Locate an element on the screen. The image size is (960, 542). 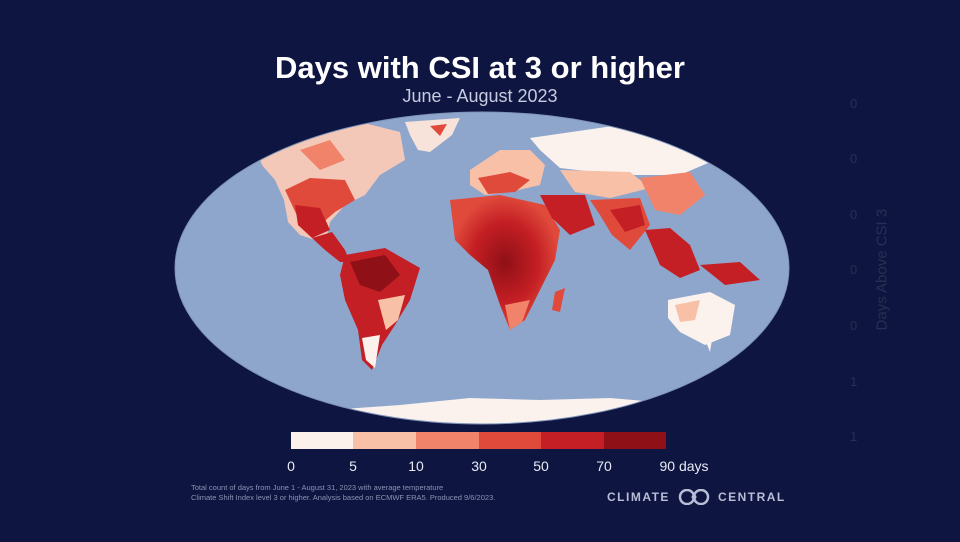
map-subtitle: June - August 2023 is located at coordinates (480, 96).